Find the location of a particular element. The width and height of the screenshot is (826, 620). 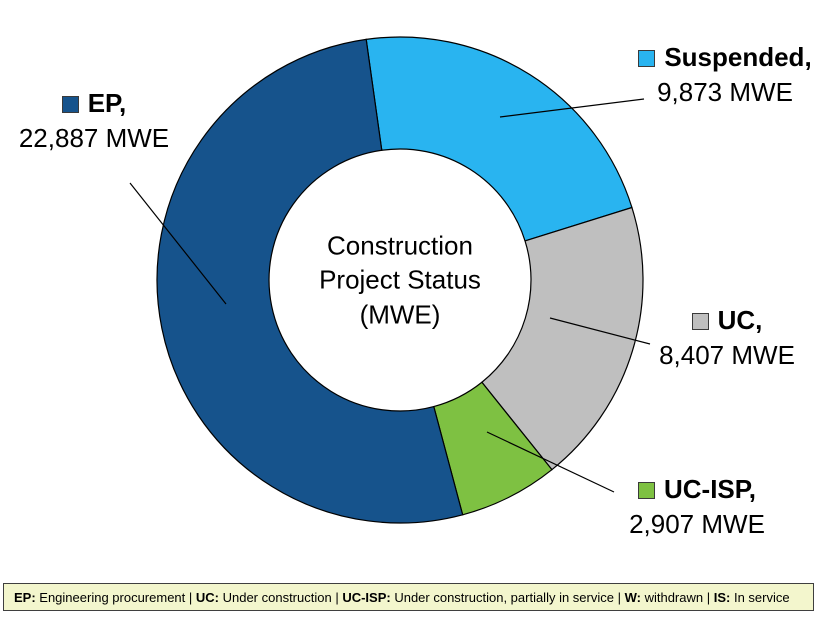

callout-uc-isp-value: 2,907 MWE is located at coordinates (697, 524).